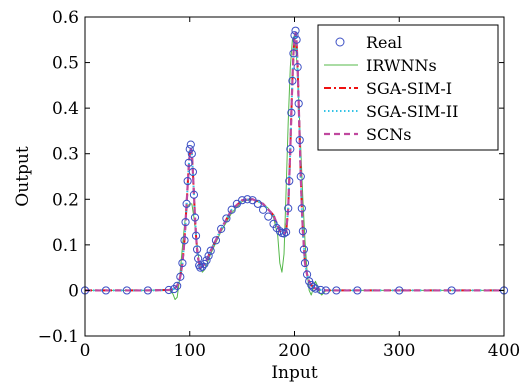  I want to click on y-tick-label: 0.2, so click(65, 200).